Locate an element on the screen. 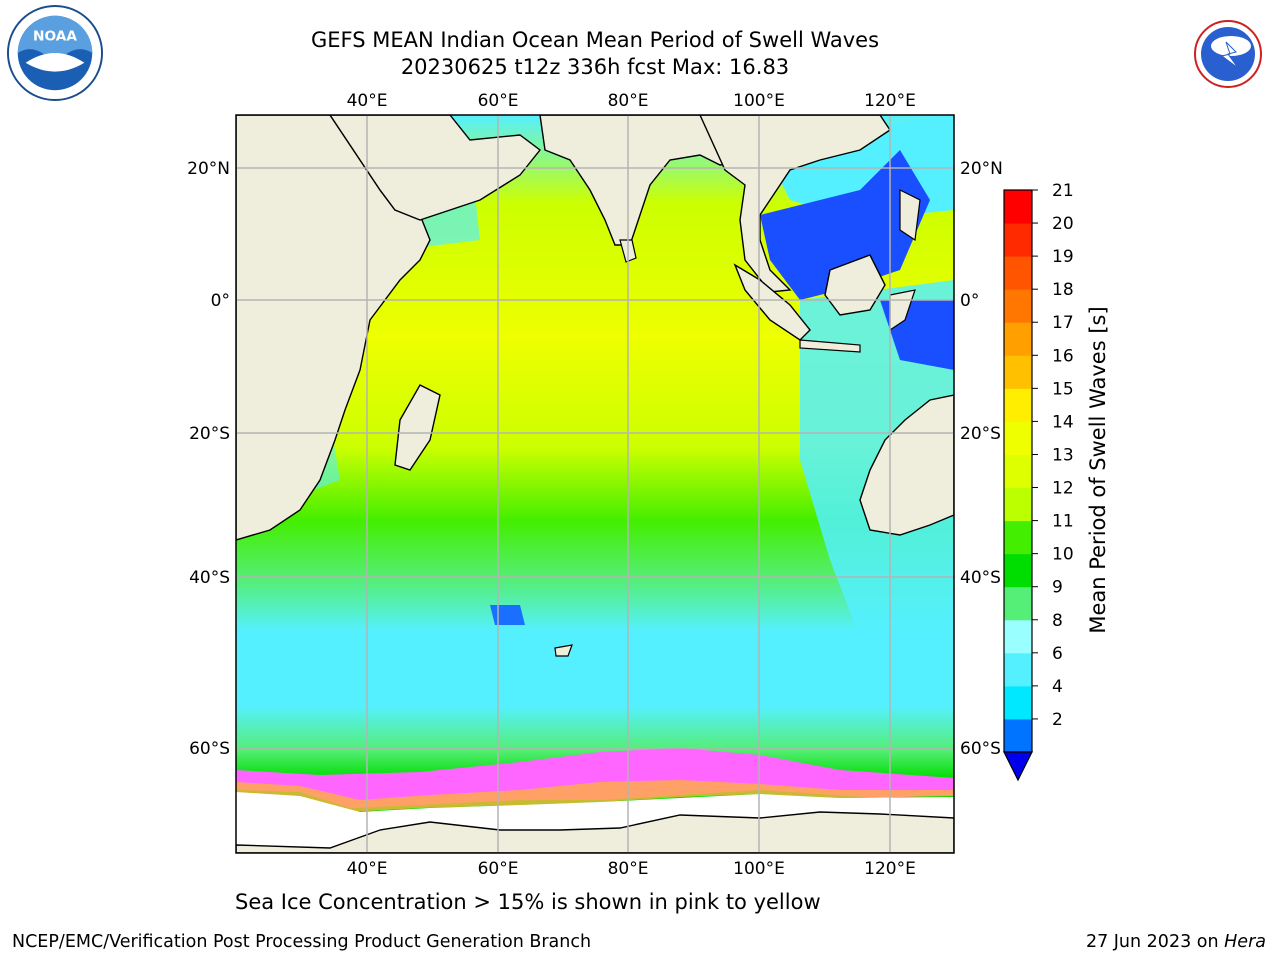 The height and width of the screenshot is (960, 1280). lon-ticks-top: 40°E 60°E 80°E 100°E 120°E is located at coordinates (631, 101).